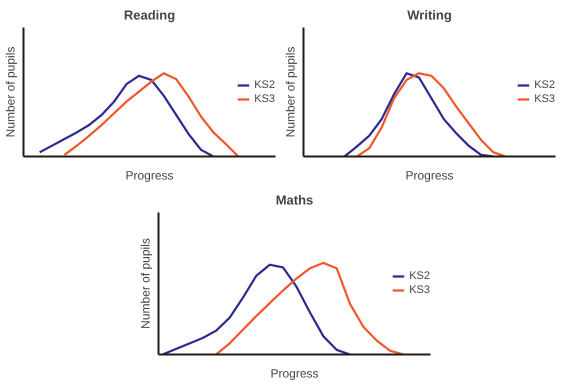  I want to click on chart-title: Reading, so click(150, 15).